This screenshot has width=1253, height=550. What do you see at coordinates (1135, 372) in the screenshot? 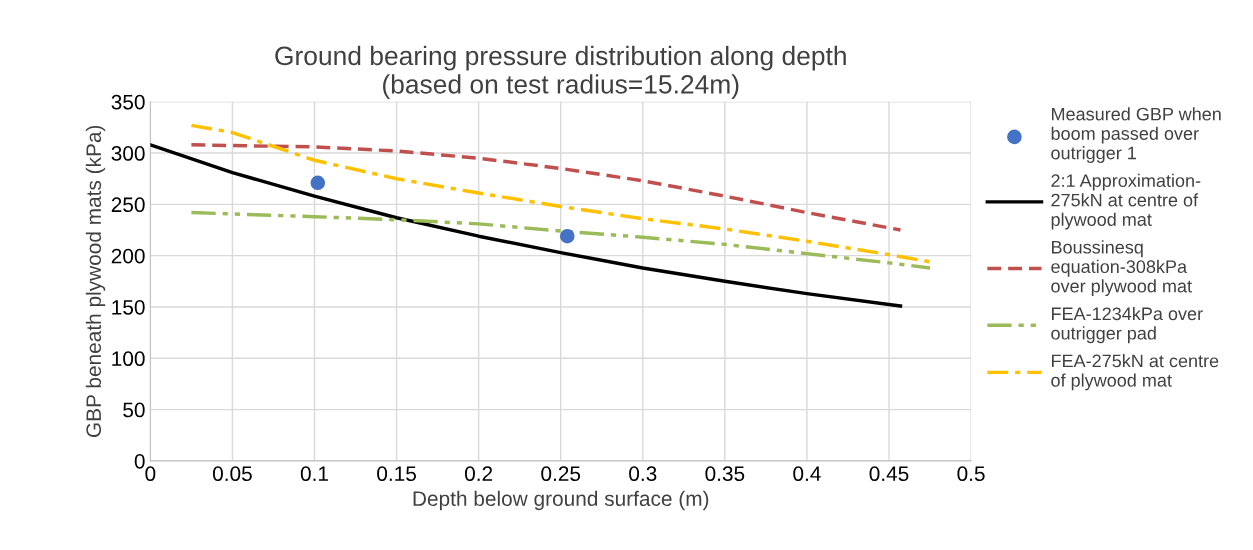
I see `legend-label: FEA-275kN at centre of plywood mat` at bounding box center [1135, 372].